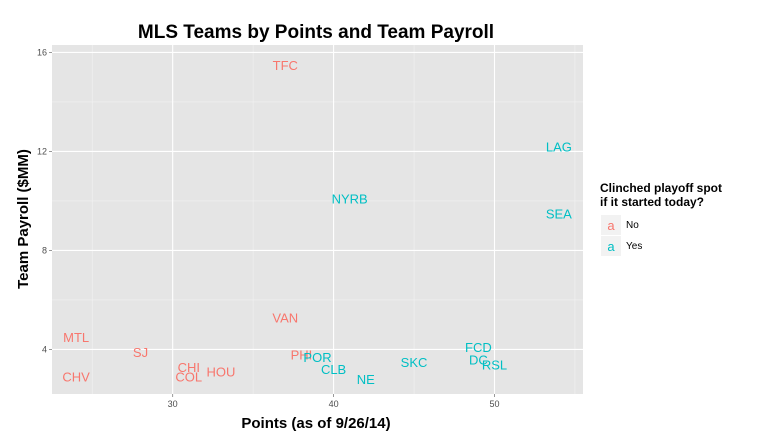 This screenshot has height=441, width=769. Describe the element at coordinates (478, 359) in the screenshot. I see `point-label-dc: DC` at that location.